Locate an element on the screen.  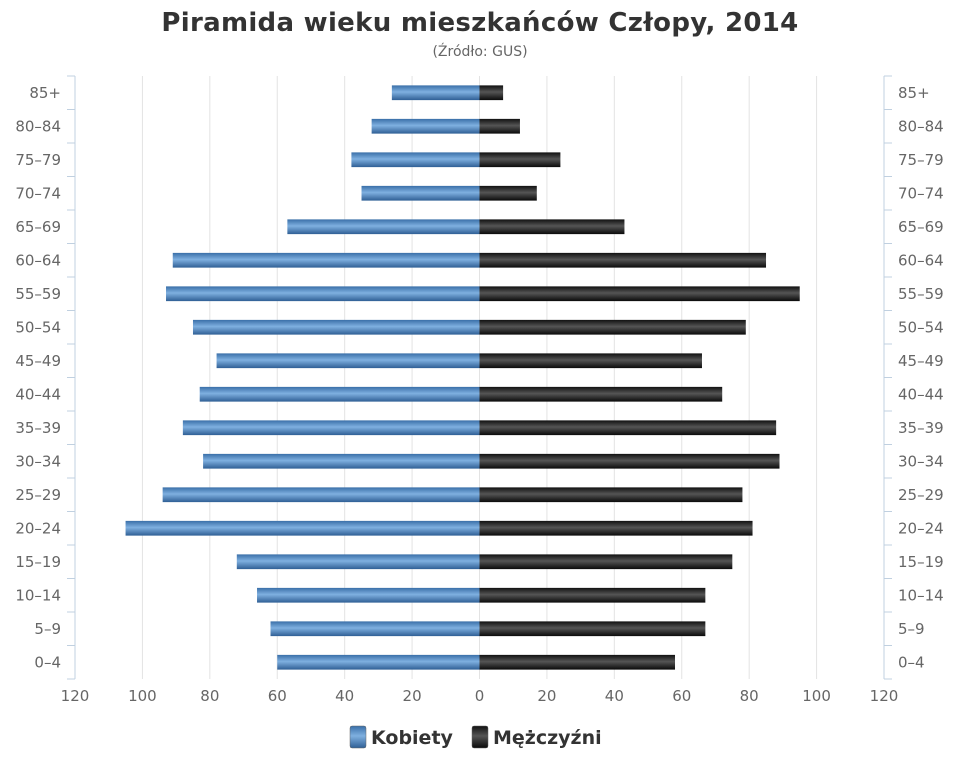
age-group-label-left: 10–14 is located at coordinates (38, 595).